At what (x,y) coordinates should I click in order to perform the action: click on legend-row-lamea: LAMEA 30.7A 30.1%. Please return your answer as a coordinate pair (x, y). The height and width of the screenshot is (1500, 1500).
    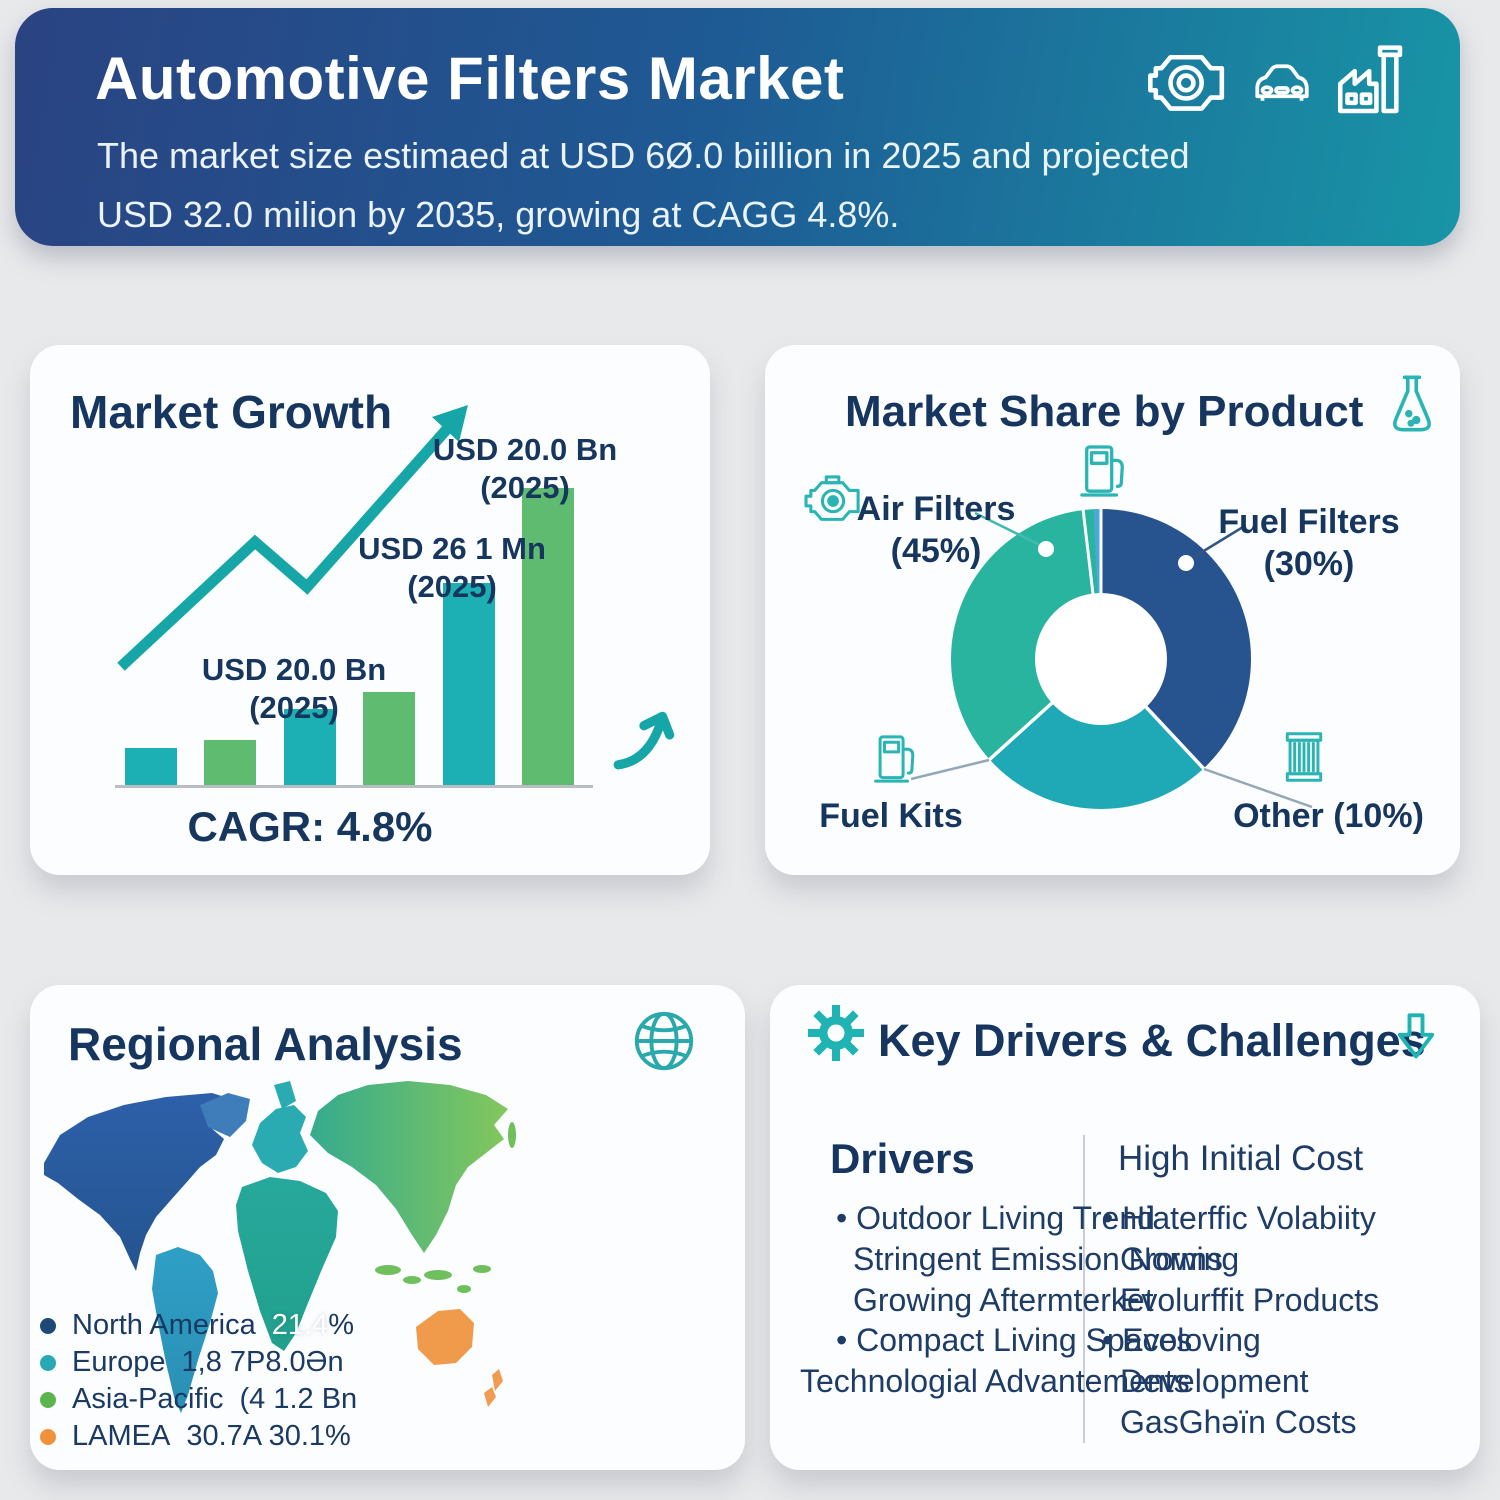
    Looking at the image, I should click on (198, 1436).